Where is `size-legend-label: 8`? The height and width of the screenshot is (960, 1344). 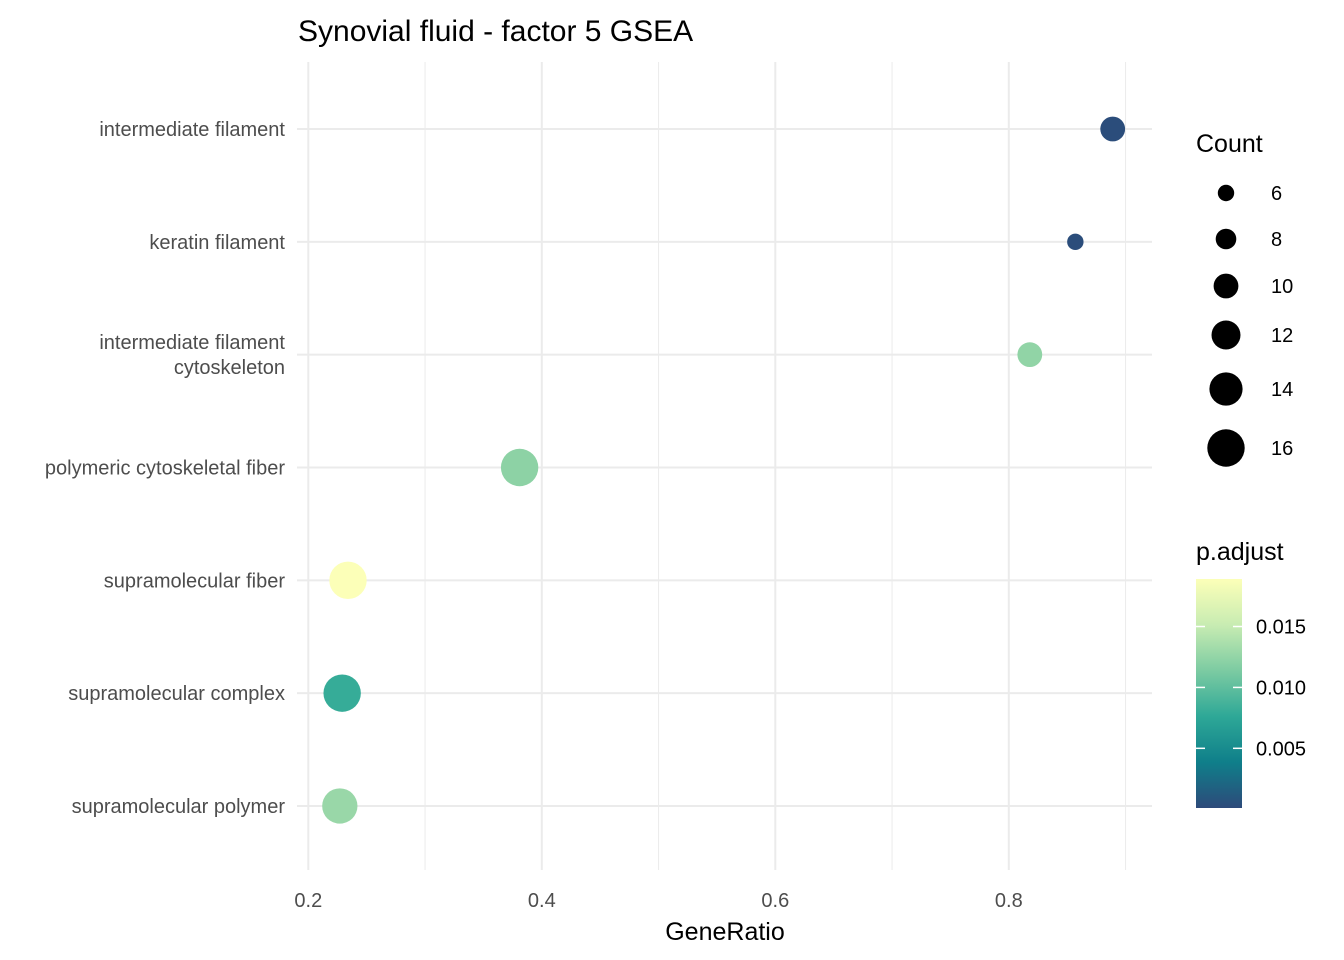
size-legend-label: 8 is located at coordinates (1276, 240).